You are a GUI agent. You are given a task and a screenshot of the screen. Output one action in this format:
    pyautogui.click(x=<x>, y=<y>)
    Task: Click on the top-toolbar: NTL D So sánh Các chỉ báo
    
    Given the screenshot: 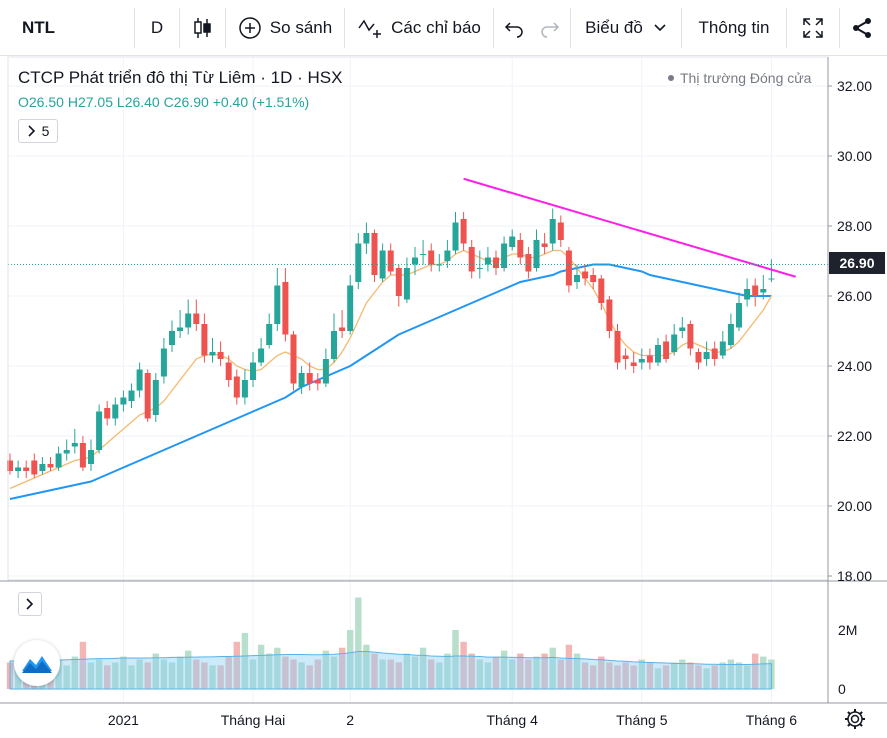 What is the action you would take?
    pyautogui.click(x=443, y=28)
    